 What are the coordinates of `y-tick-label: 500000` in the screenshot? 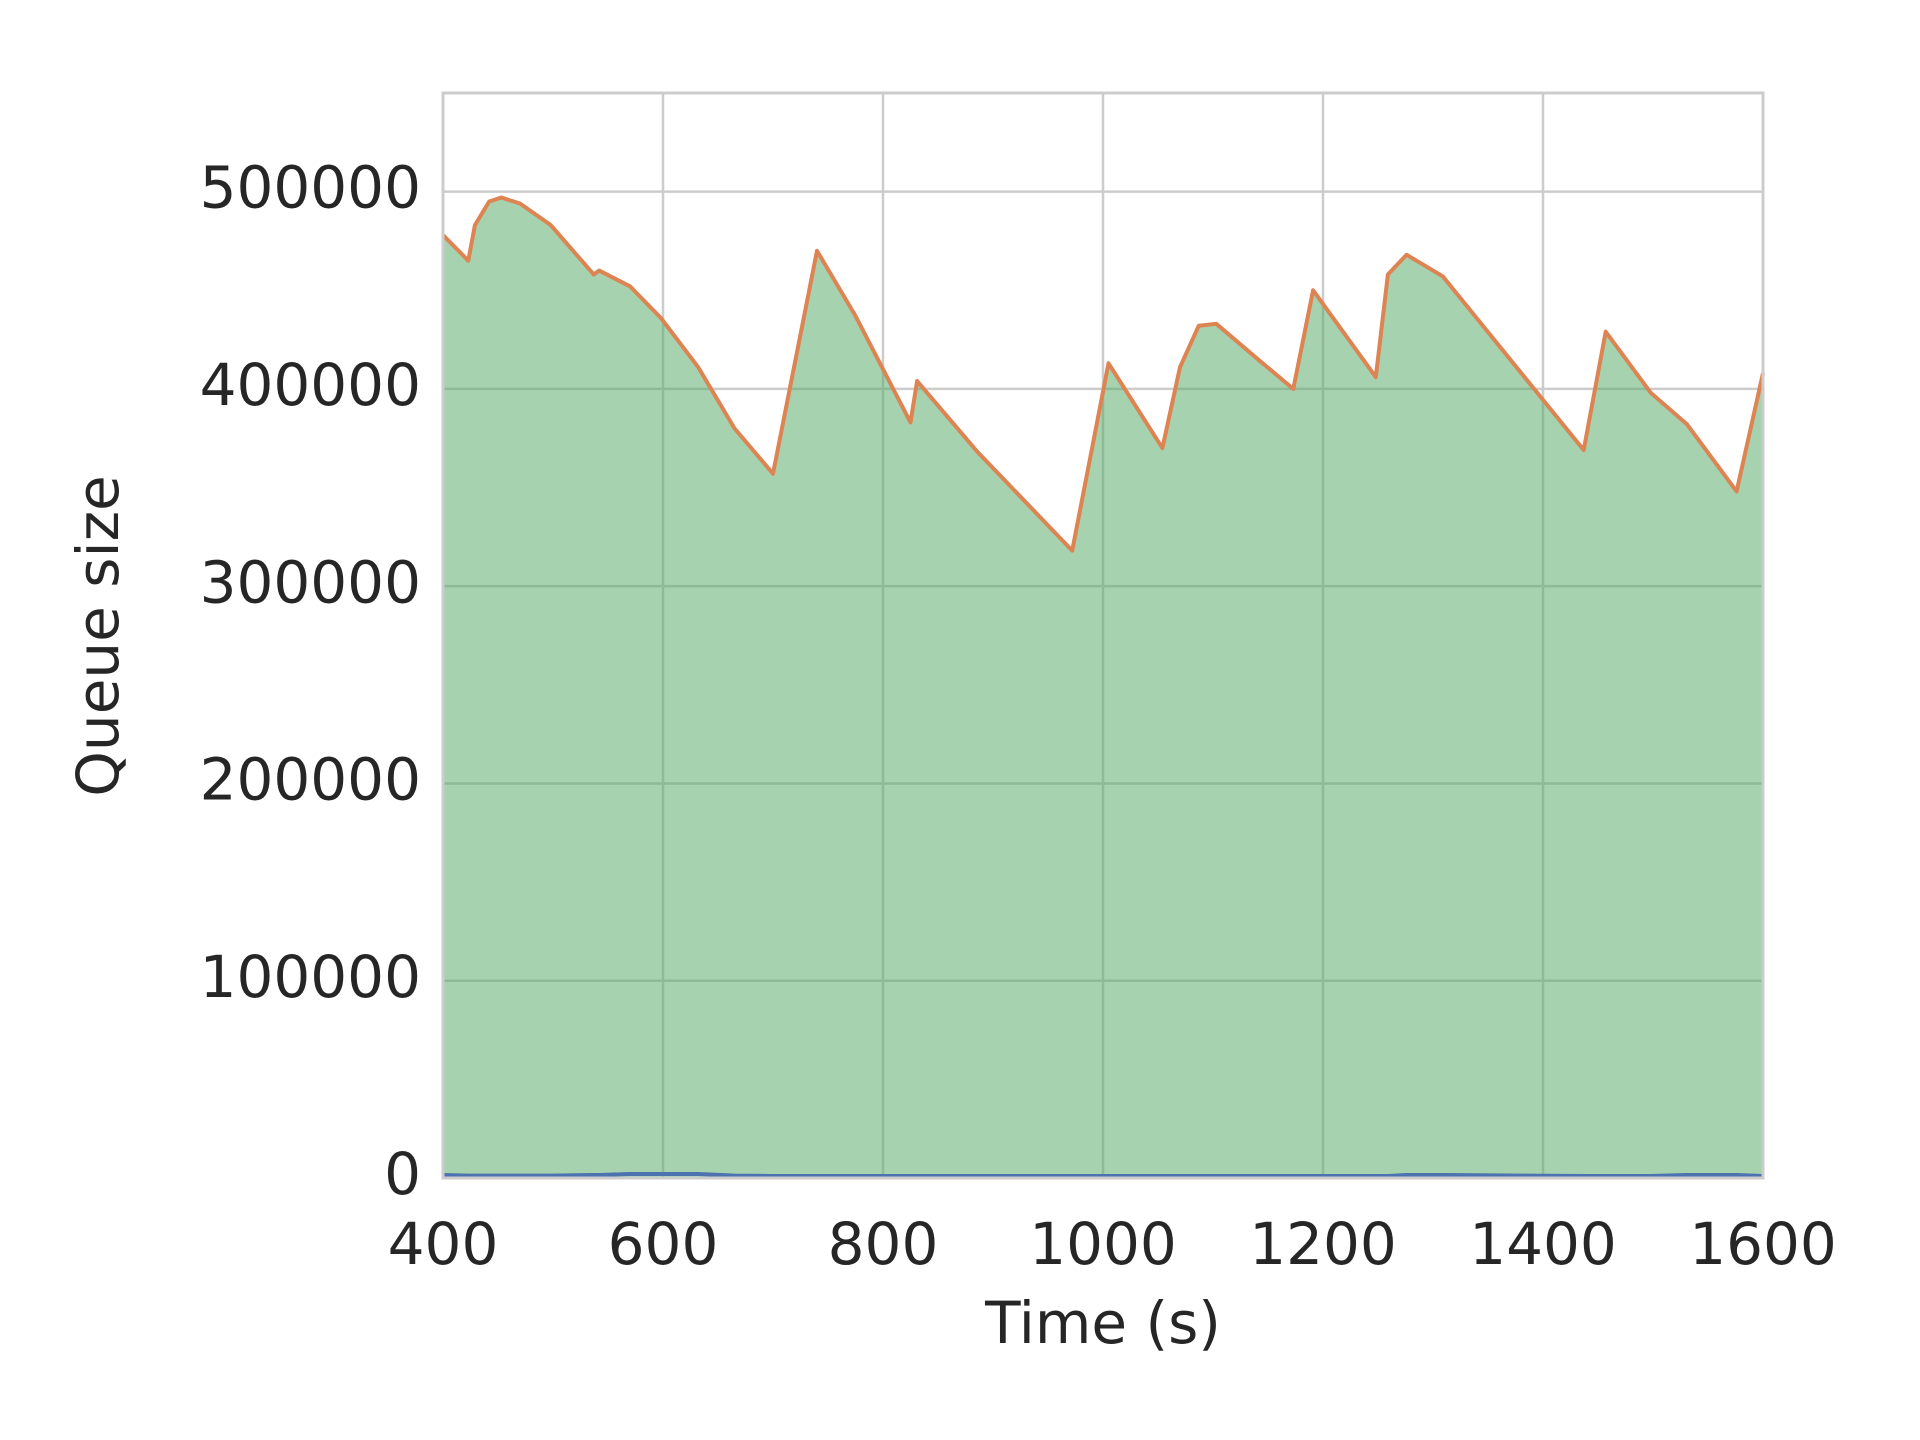 It's located at (310, 188).